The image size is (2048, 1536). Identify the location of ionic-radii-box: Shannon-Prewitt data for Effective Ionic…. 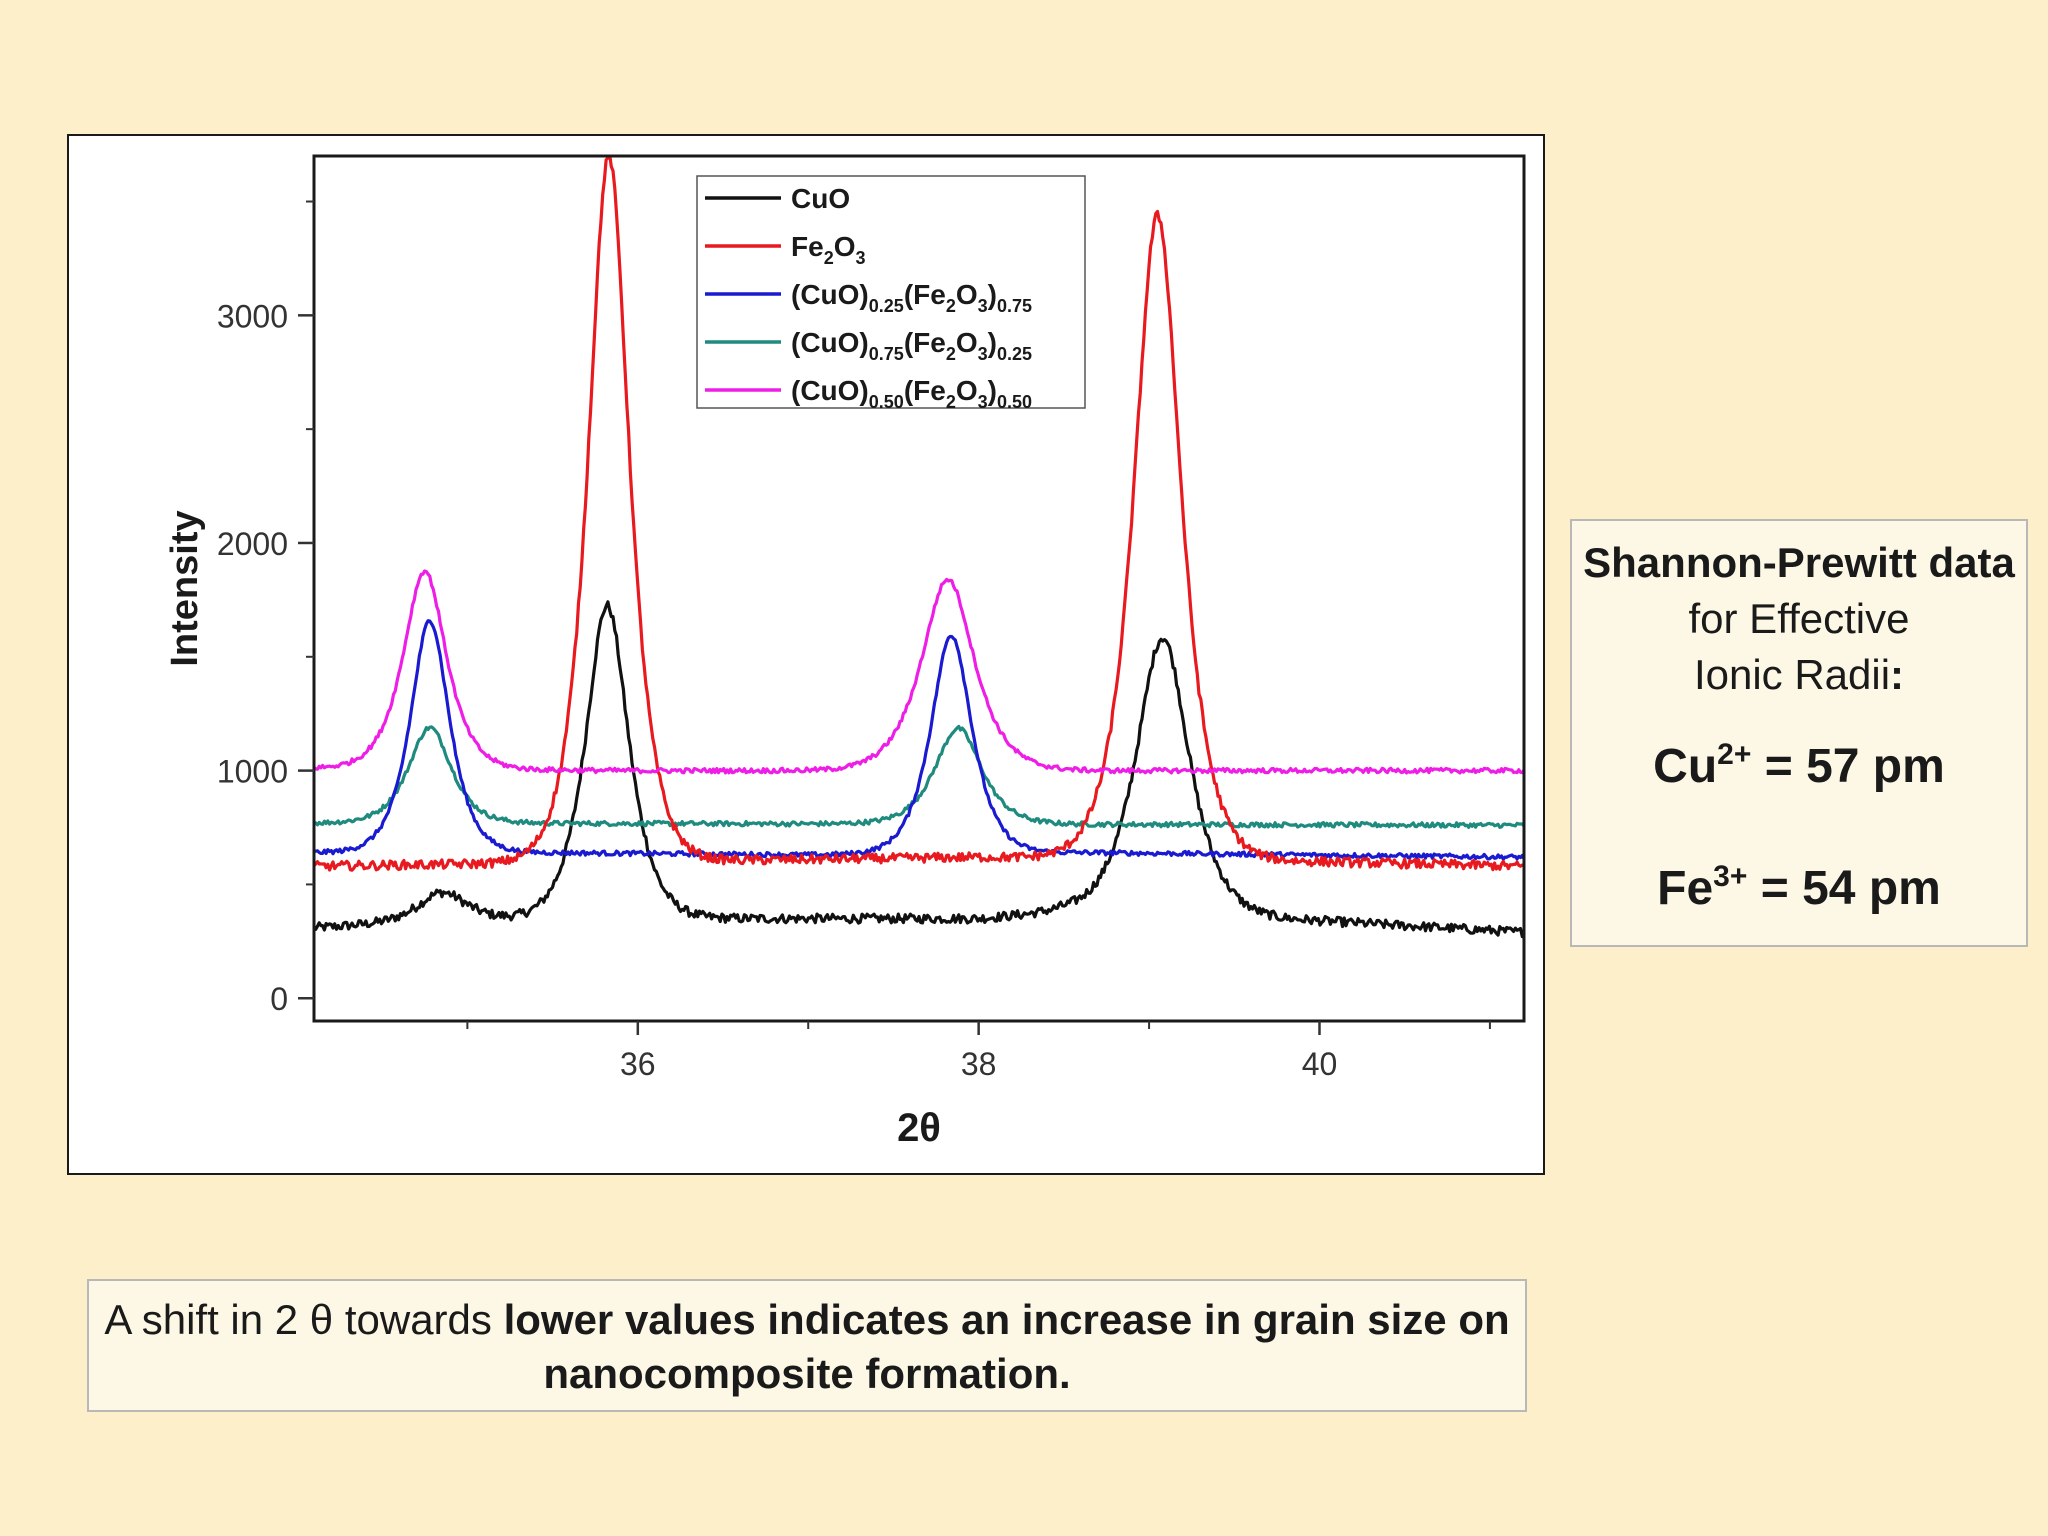
(1799, 733).